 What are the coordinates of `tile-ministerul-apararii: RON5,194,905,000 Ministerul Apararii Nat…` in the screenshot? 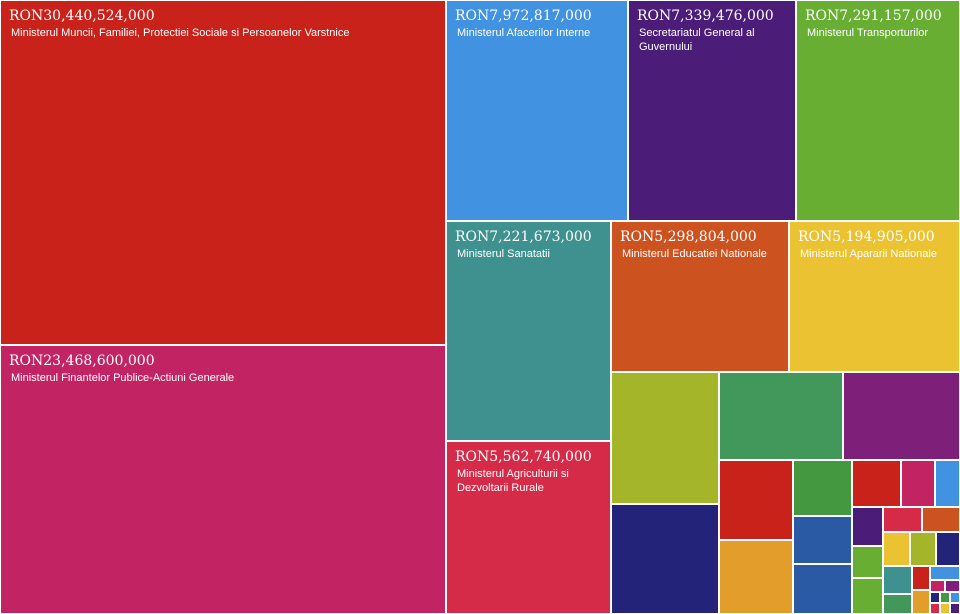 It's located at (874, 296).